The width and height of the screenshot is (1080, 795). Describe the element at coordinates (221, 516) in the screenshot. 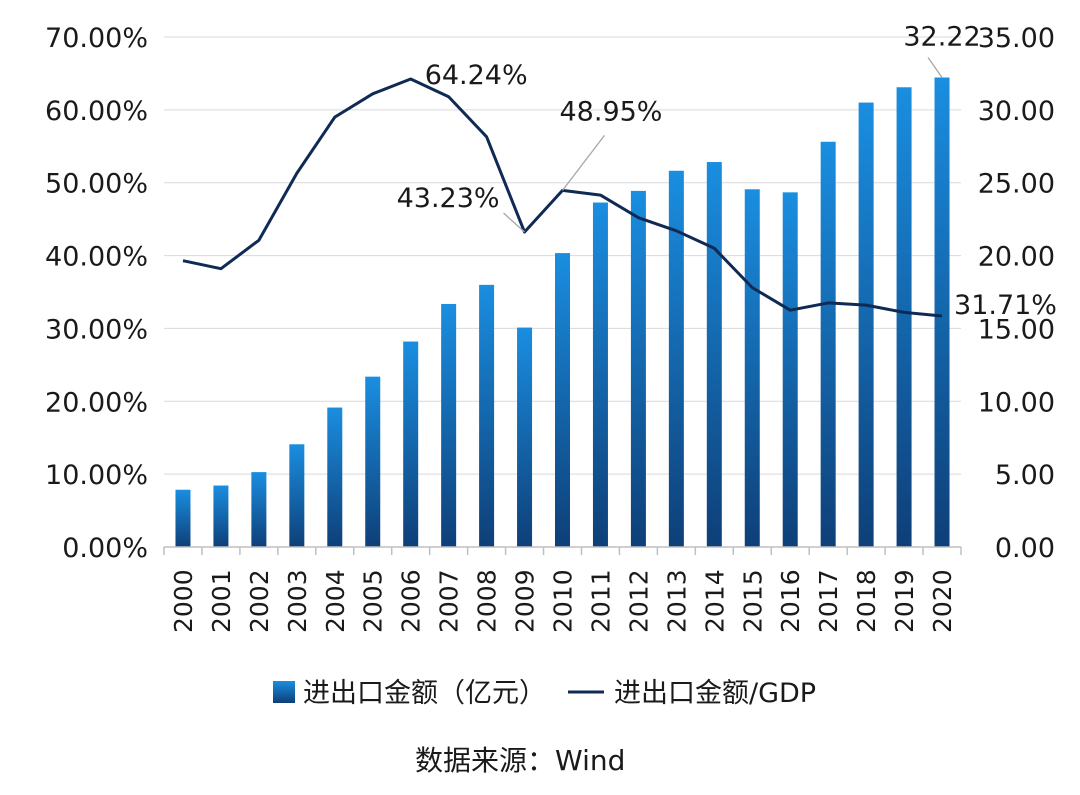

I see `bar-2001` at that location.